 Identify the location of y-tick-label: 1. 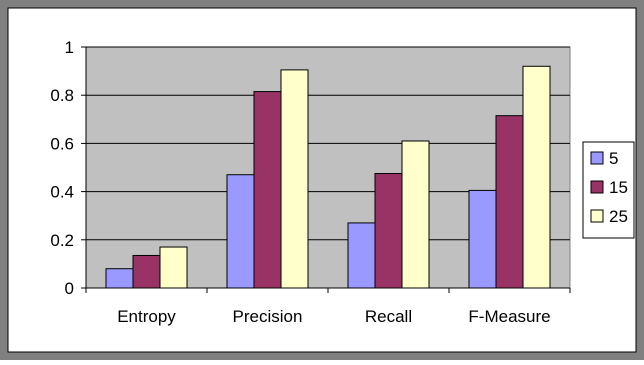
(69, 47).